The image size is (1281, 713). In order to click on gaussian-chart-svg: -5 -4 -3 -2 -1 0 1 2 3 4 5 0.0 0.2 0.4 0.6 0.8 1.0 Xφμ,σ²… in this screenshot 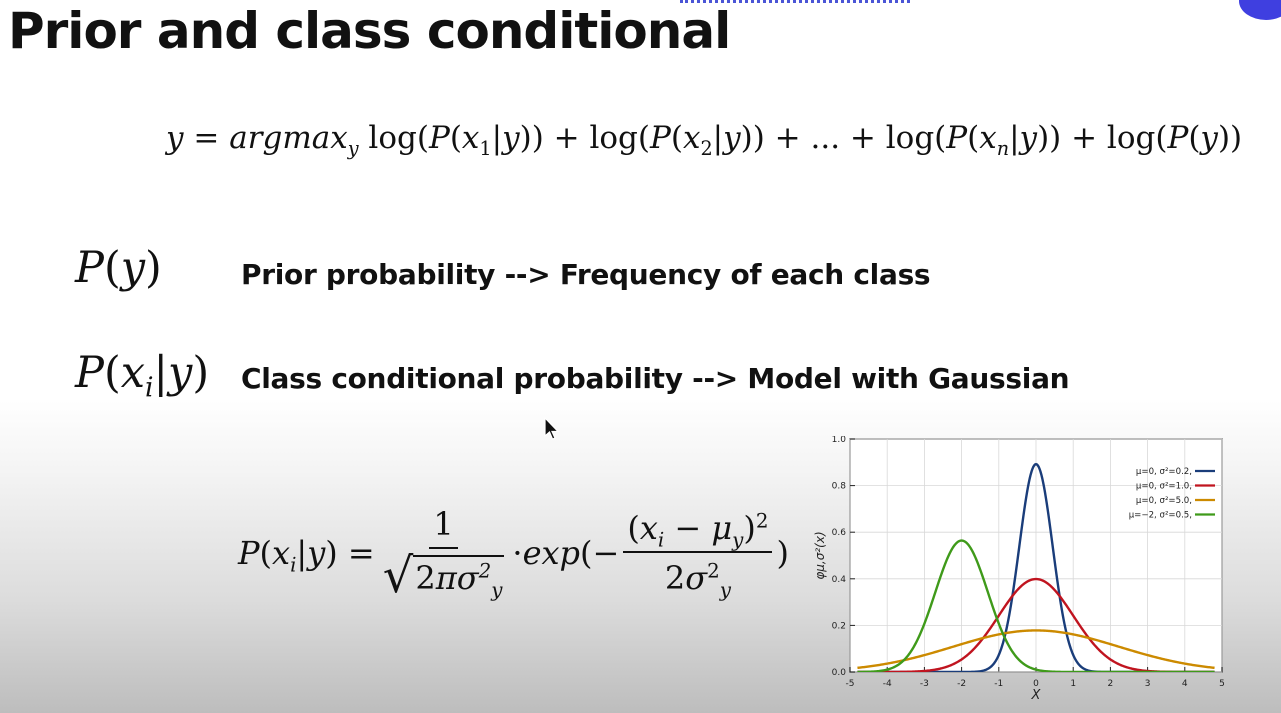, I will do `click(1019, 569)`.